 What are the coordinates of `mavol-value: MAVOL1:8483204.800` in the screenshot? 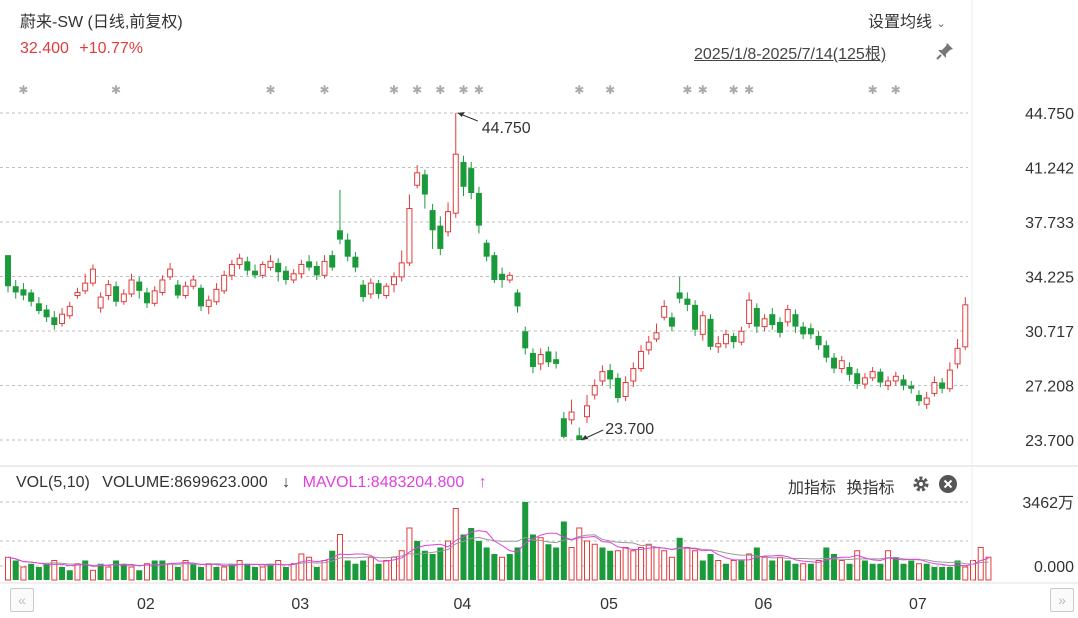 It's located at (383, 482).